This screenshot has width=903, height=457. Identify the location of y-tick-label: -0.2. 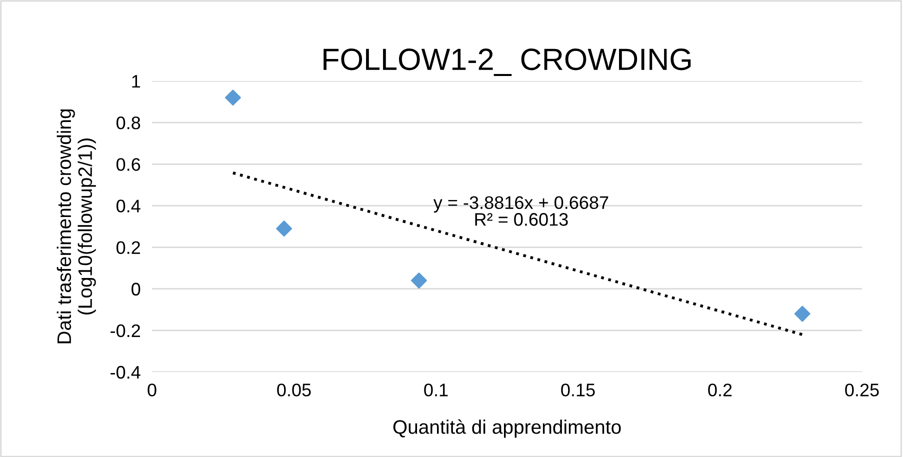
(125, 331).